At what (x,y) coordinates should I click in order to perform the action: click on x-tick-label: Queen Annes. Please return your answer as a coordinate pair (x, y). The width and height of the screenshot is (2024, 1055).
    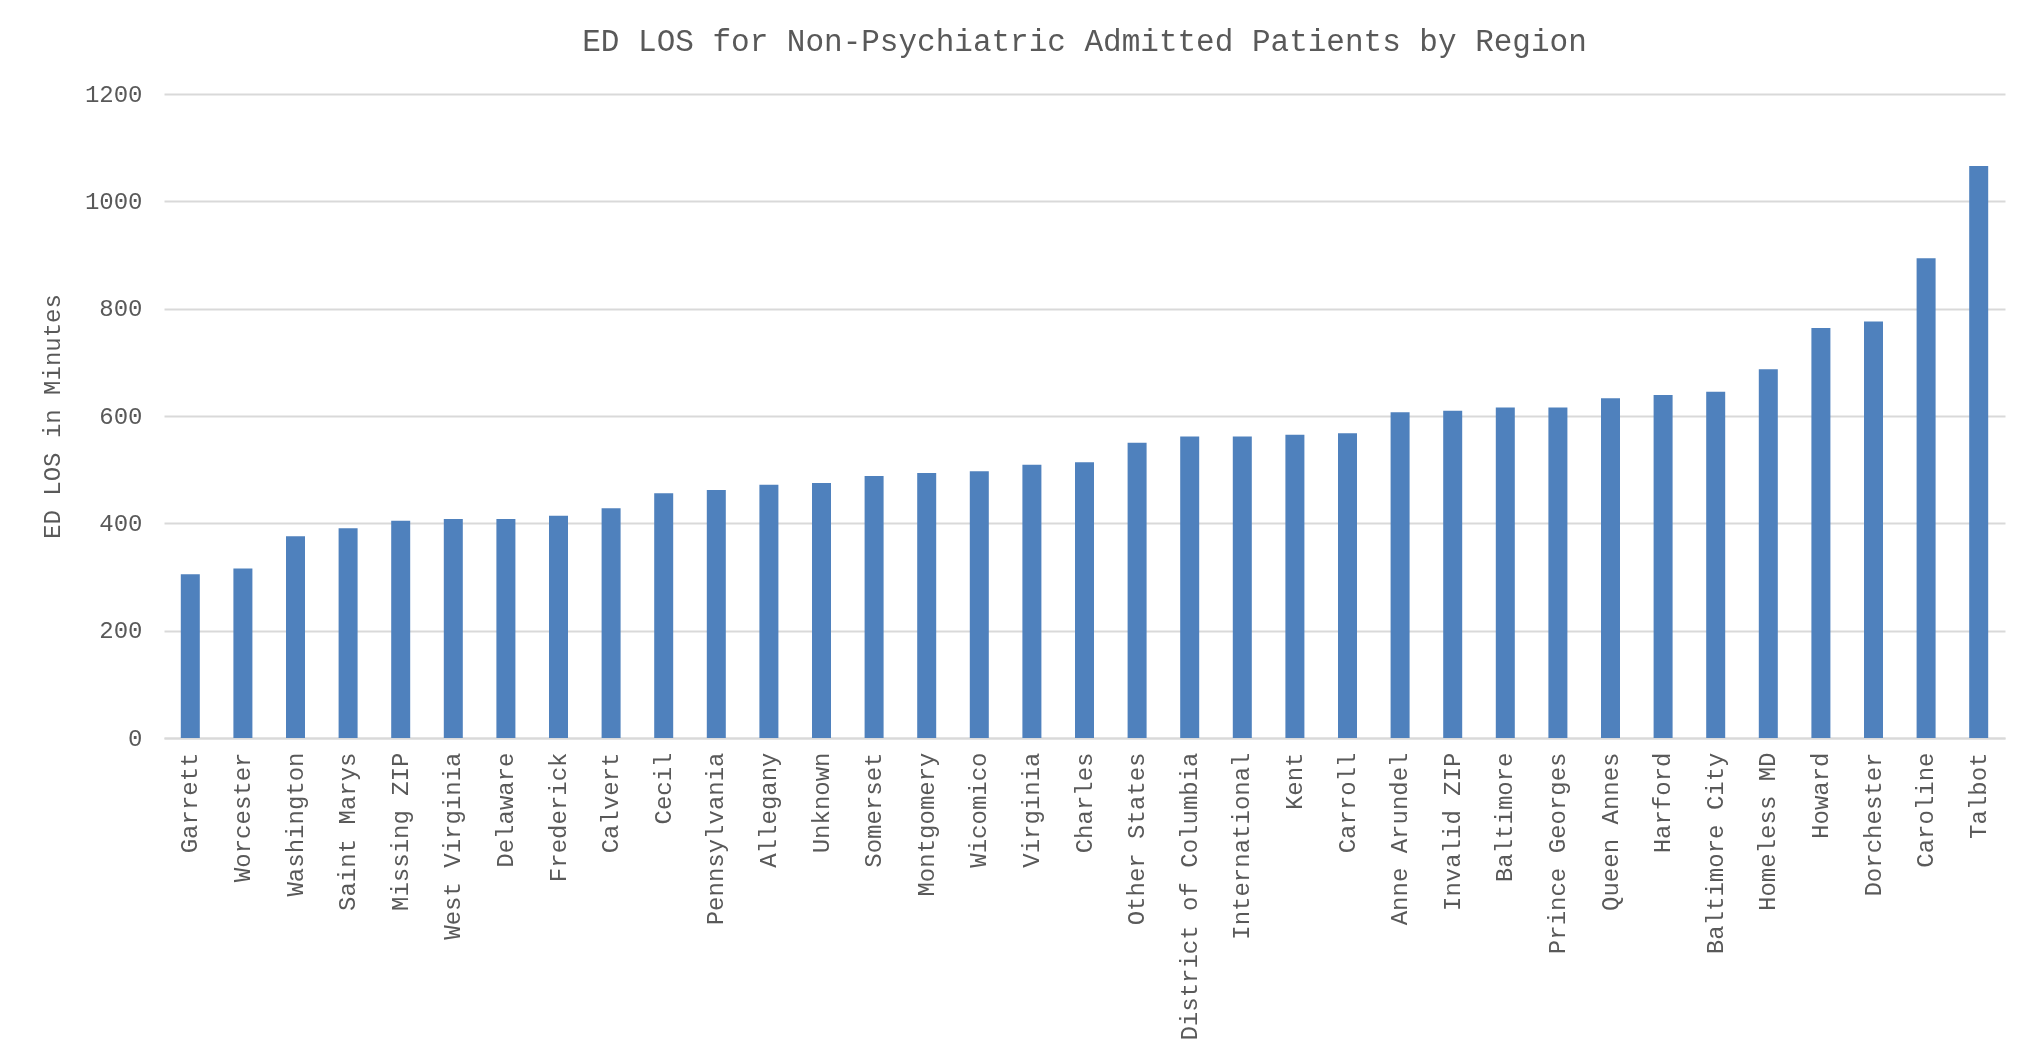
    Looking at the image, I should click on (1611, 831).